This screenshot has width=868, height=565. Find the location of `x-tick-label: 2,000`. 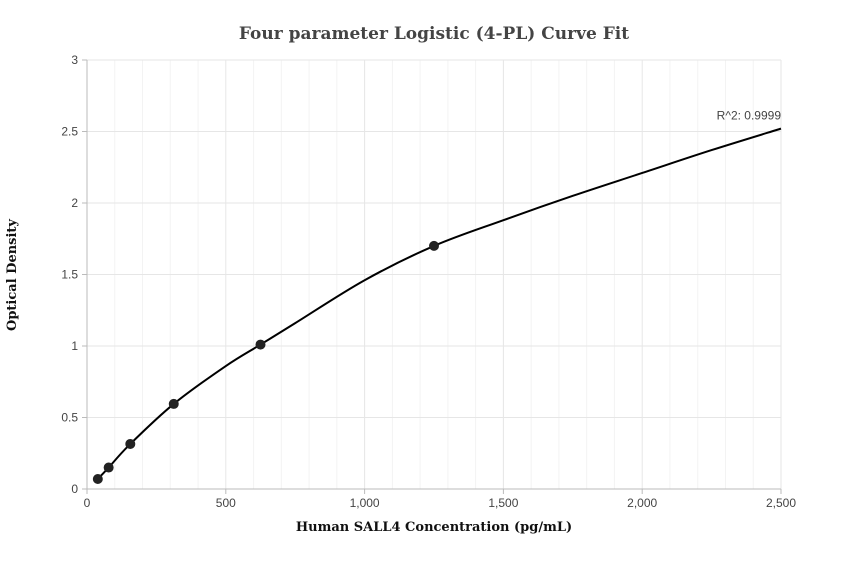

x-tick-label: 2,000 is located at coordinates (642, 503).